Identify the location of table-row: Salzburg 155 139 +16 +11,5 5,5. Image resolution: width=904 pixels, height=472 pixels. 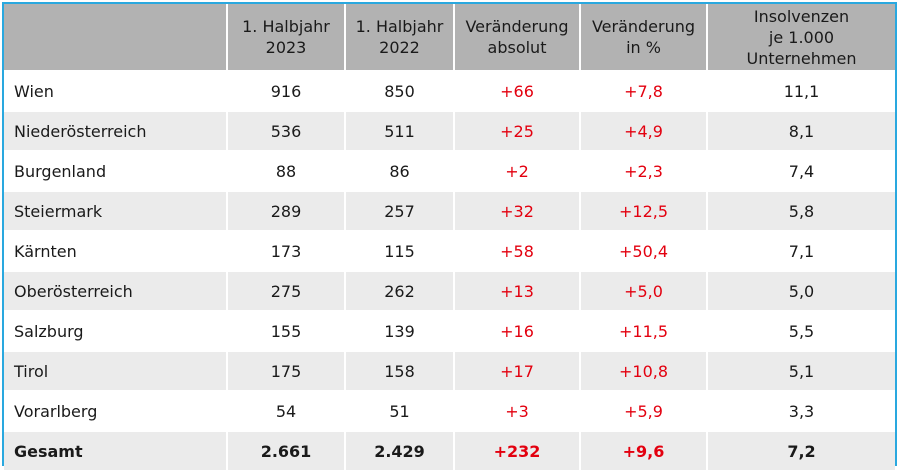
(449, 331).